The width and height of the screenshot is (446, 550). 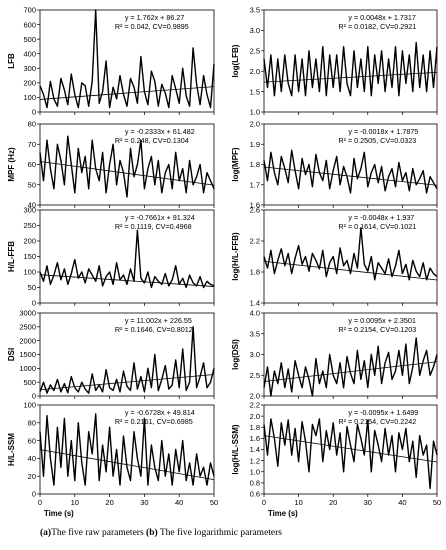 What do you see at coordinates (377, 329) in the screenshot?
I see `chart-b-3-stats: R² = 0.2154, CV=0.1203` at bounding box center [377, 329].